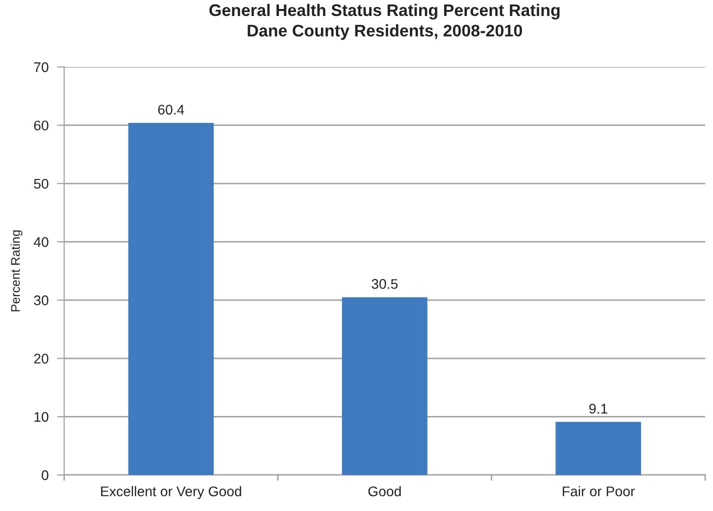  What do you see at coordinates (41, 242) in the screenshot?
I see `y-tick-label: 40` at bounding box center [41, 242].